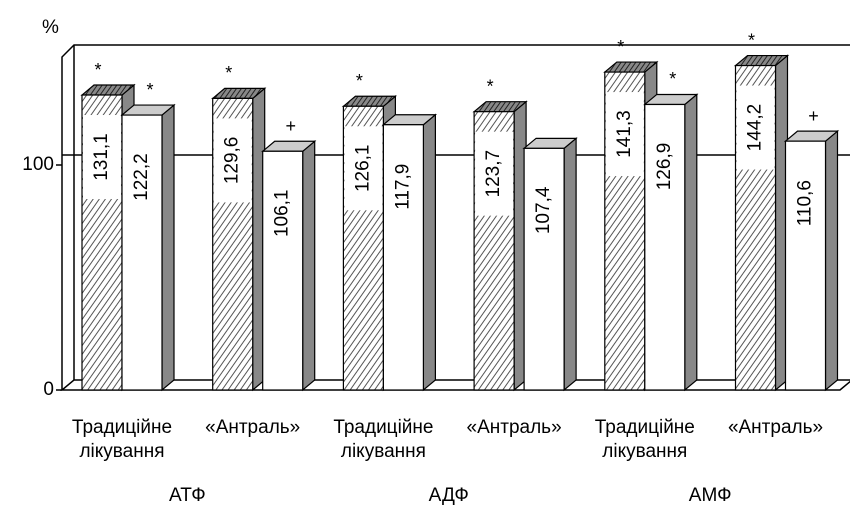 The height and width of the screenshot is (508, 850). What do you see at coordinates (402, 187) in the screenshot?
I see `value-label: 117,9` at bounding box center [402, 187].